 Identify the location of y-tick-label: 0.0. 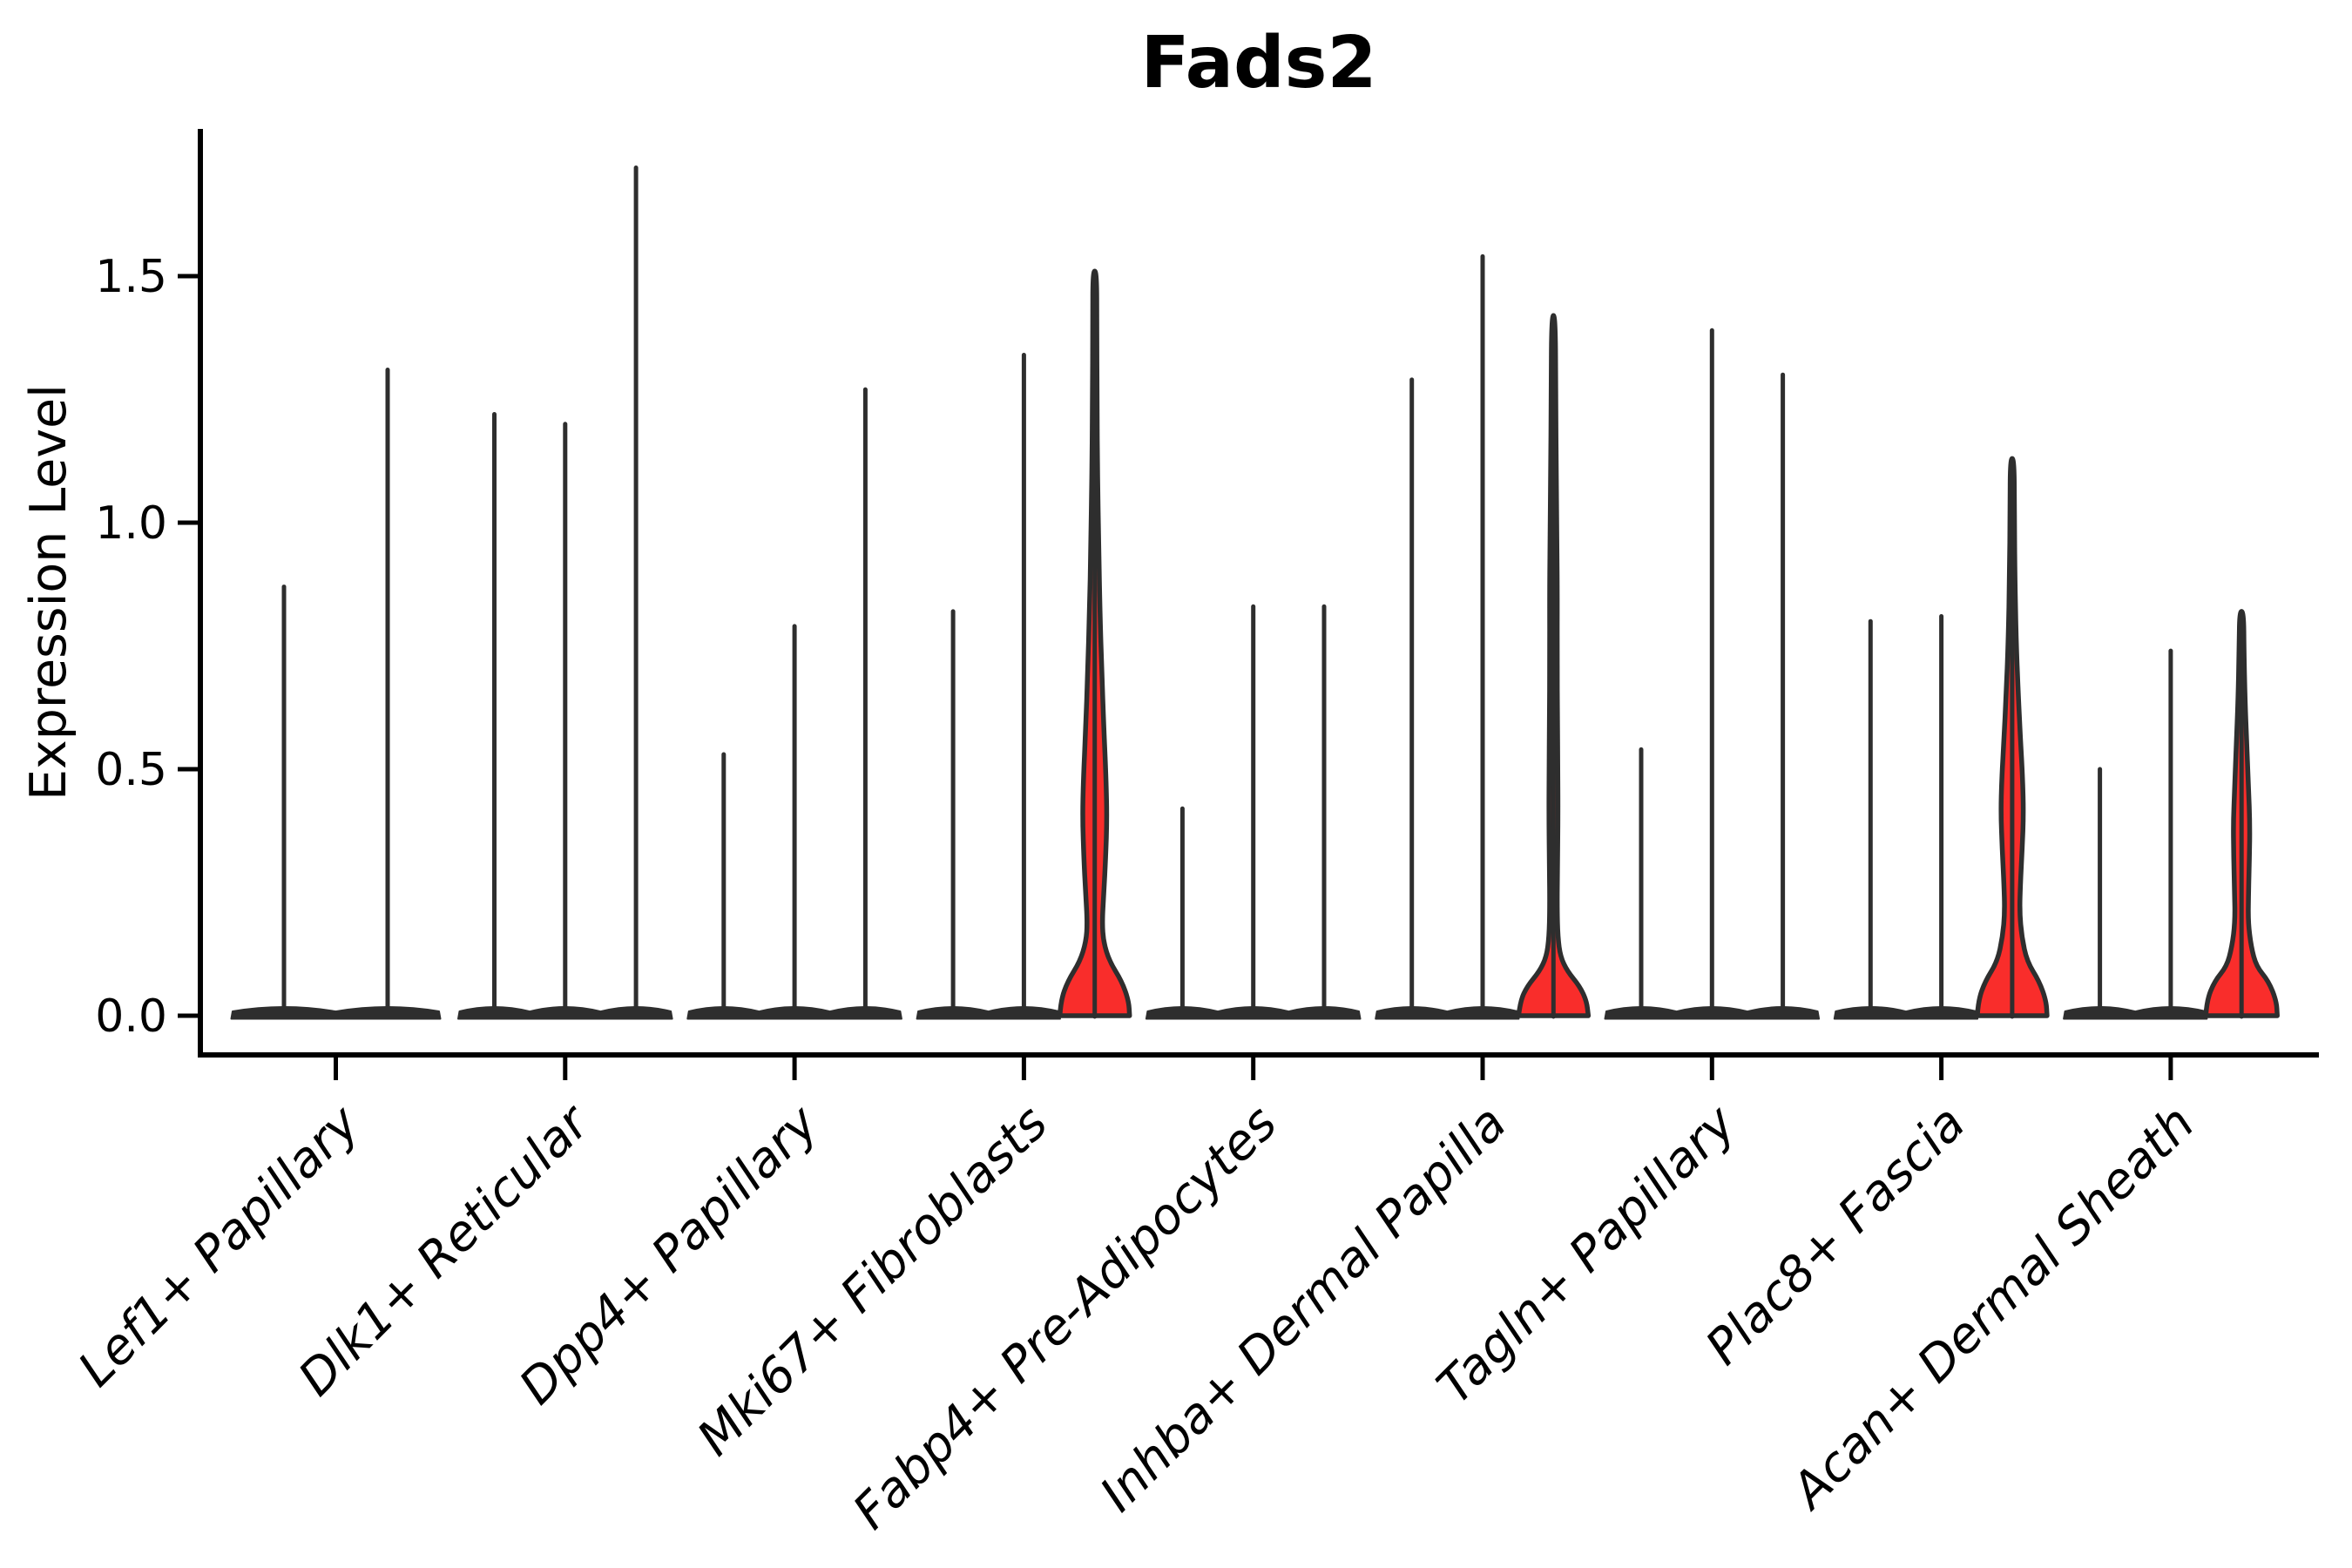
(131, 1016).